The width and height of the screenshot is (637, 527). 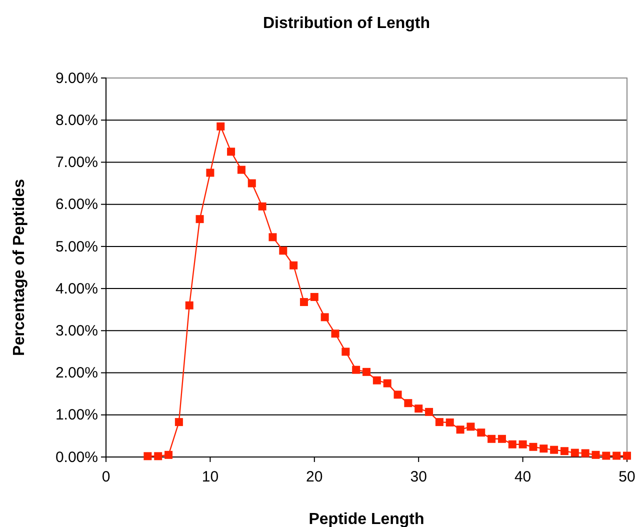 What do you see at coordinates (210, 477) in the screenshot?
I see `x-tick-label: 10` at bounding box center [210, 477].